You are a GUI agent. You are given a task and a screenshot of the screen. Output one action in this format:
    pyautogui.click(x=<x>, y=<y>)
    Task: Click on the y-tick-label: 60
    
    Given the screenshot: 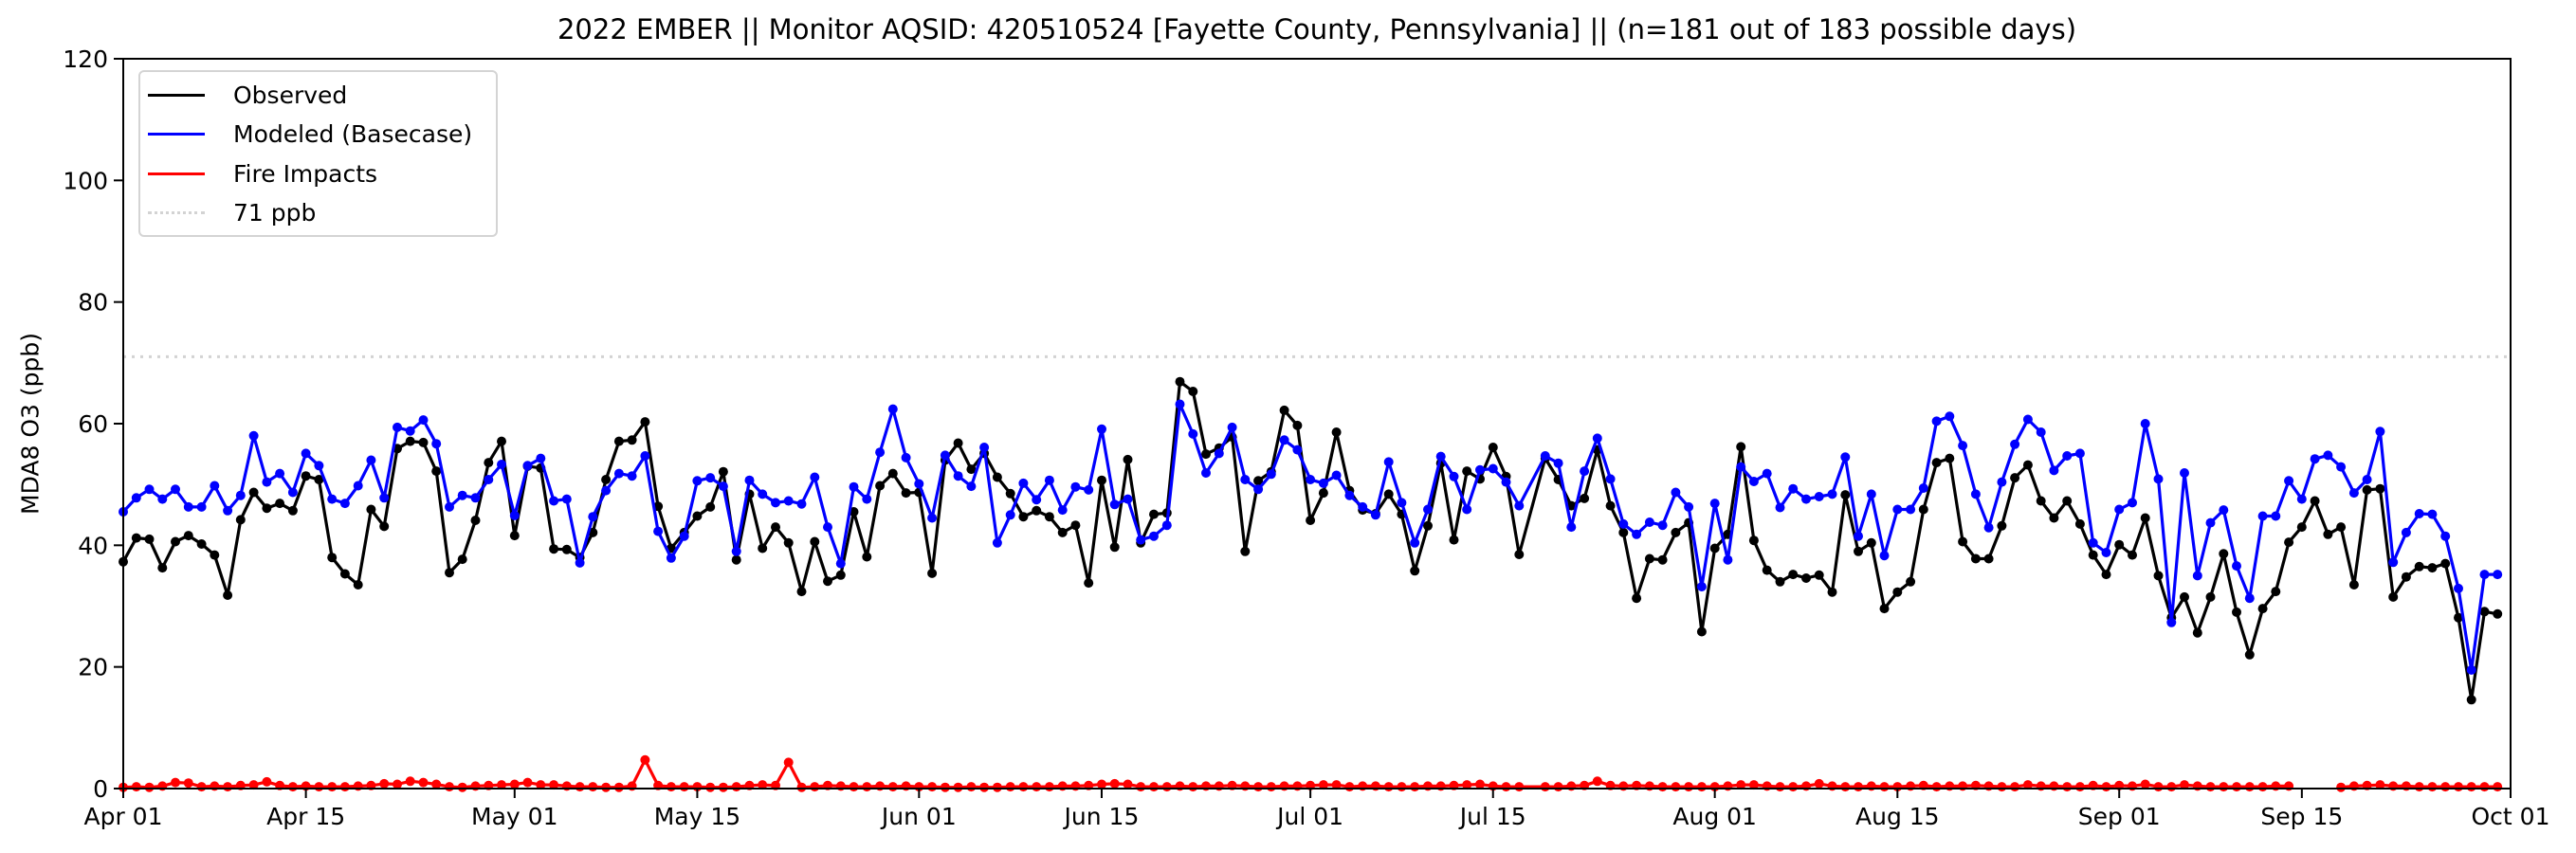 What is the action you would take?
    pyautogui.click(x=93, y=424)
    